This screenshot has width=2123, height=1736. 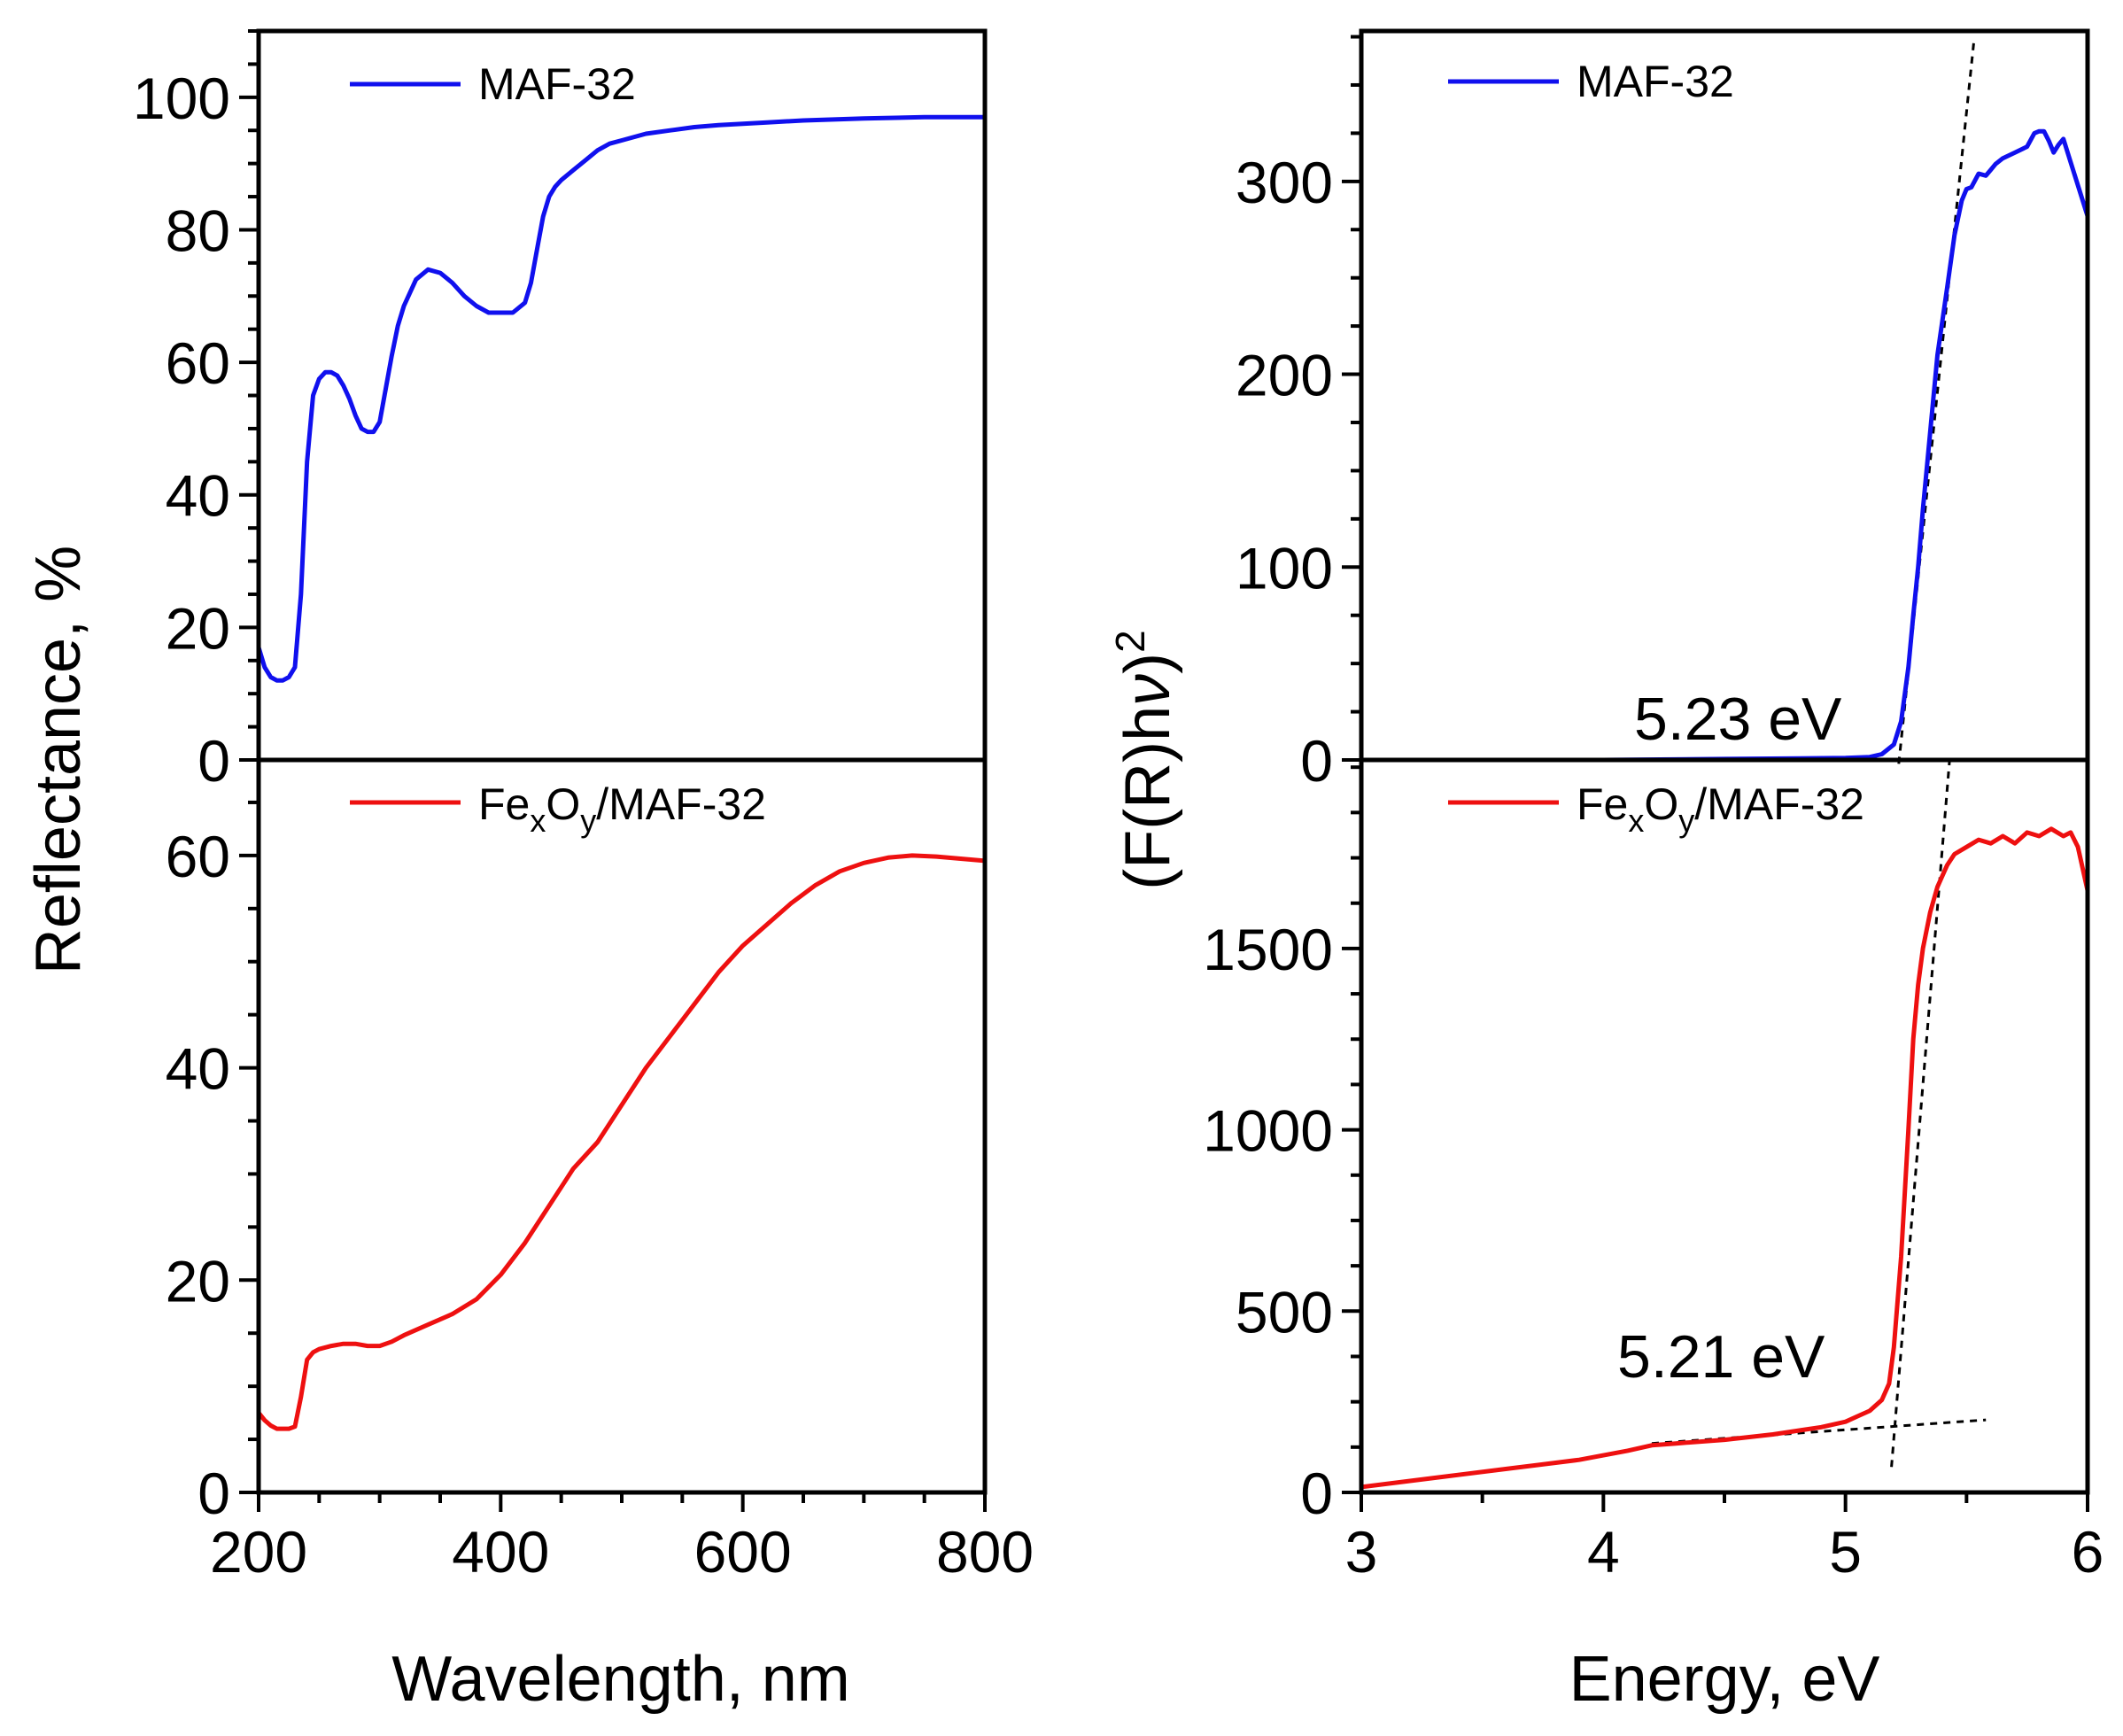 I want to click on y-tick-label-bottom-left: 20, so click(x=198, y=1281).